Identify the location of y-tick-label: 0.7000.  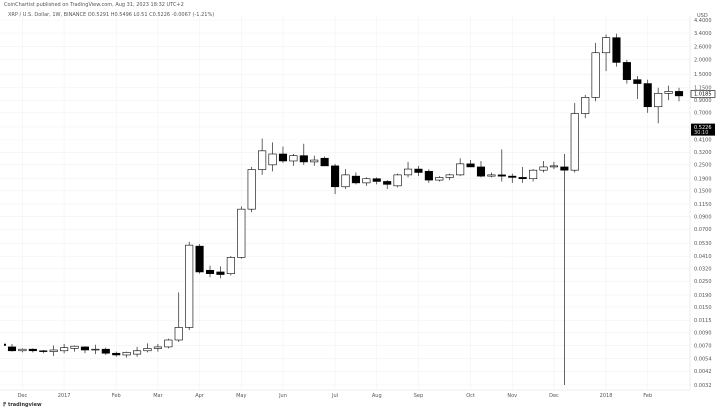
(703, 114).